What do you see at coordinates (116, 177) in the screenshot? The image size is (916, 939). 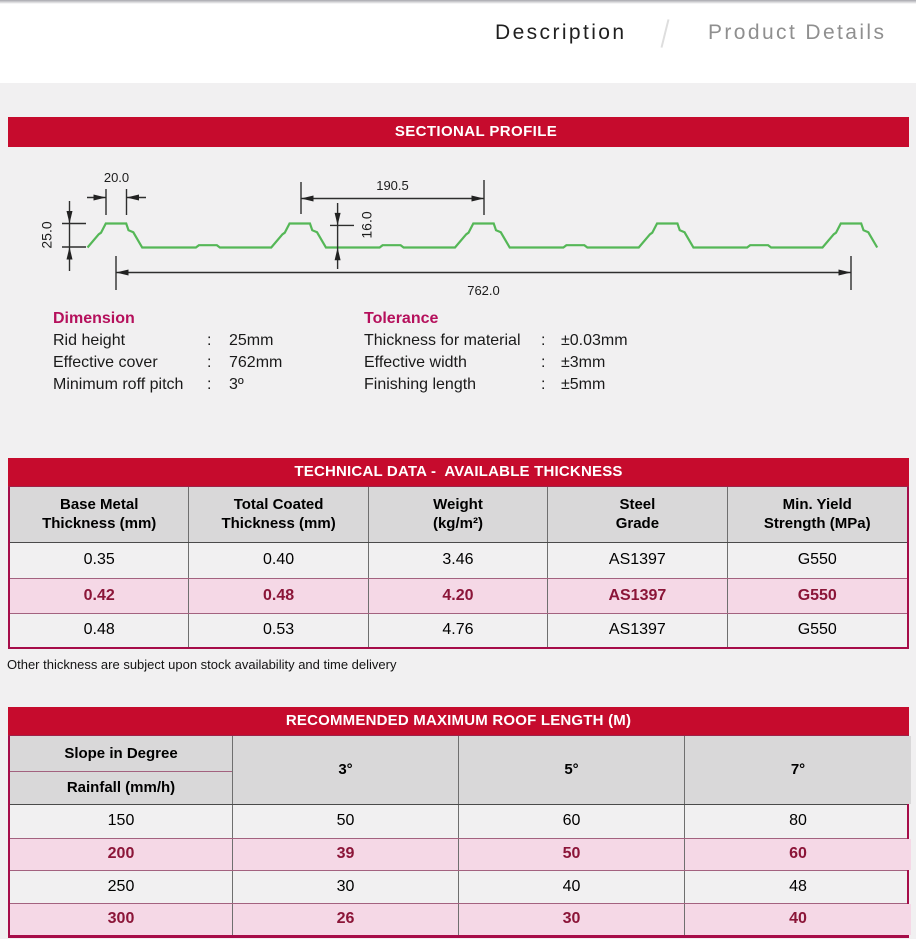 I see `svg-text: 20.0` at bounding box center [116, 177].